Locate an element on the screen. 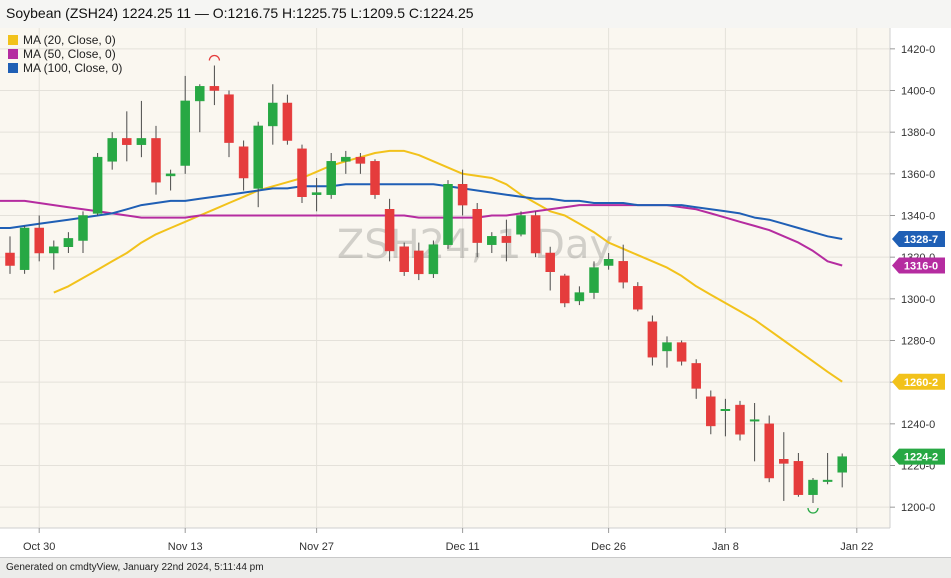 This screenshot has height=578, width=951. ma100-badge-bg is located at coordinates (918, 239).